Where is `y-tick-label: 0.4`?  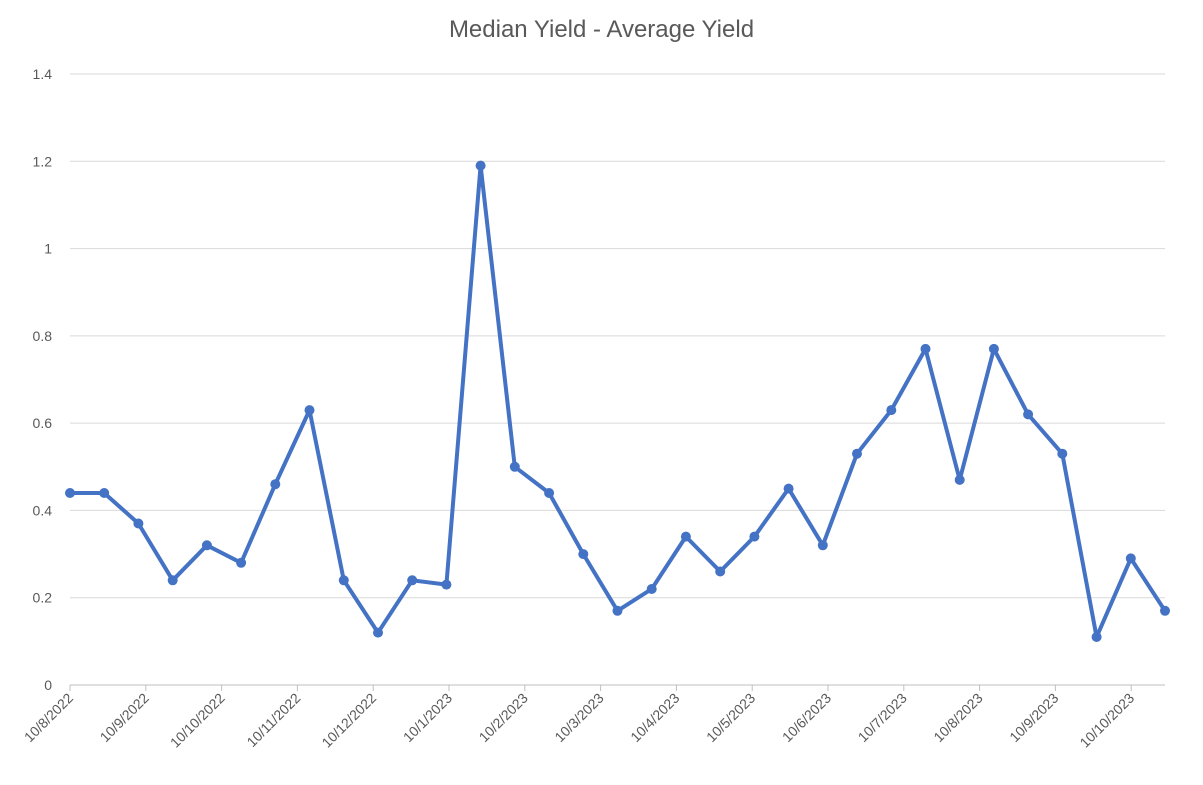 y-tick-label: 0.4 is located at coordinates (43, 510).